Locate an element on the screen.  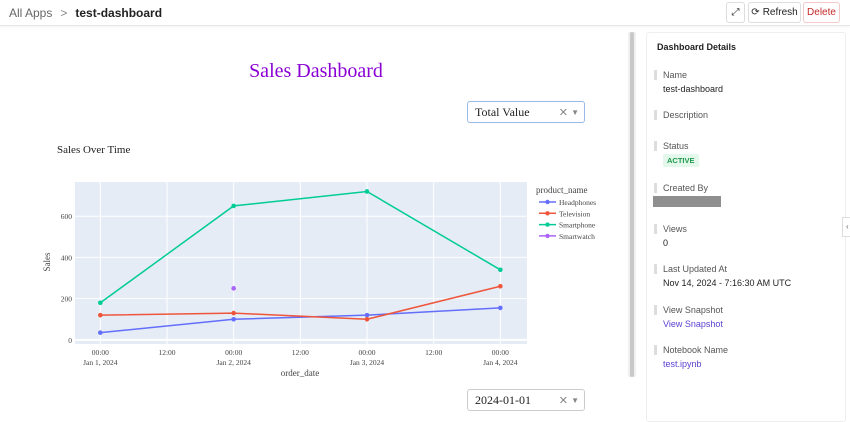
expand-icon: ⤢ is located at coordinates (735, 12).